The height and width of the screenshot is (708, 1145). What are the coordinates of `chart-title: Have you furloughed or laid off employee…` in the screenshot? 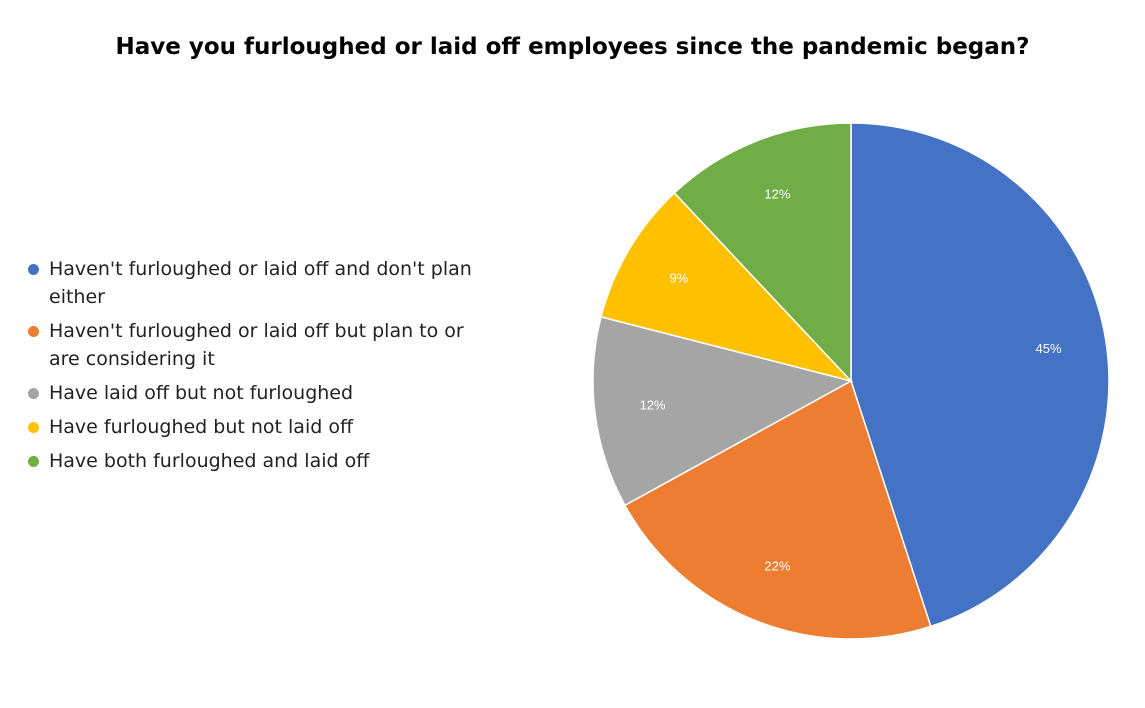 It's located at (572, 47).